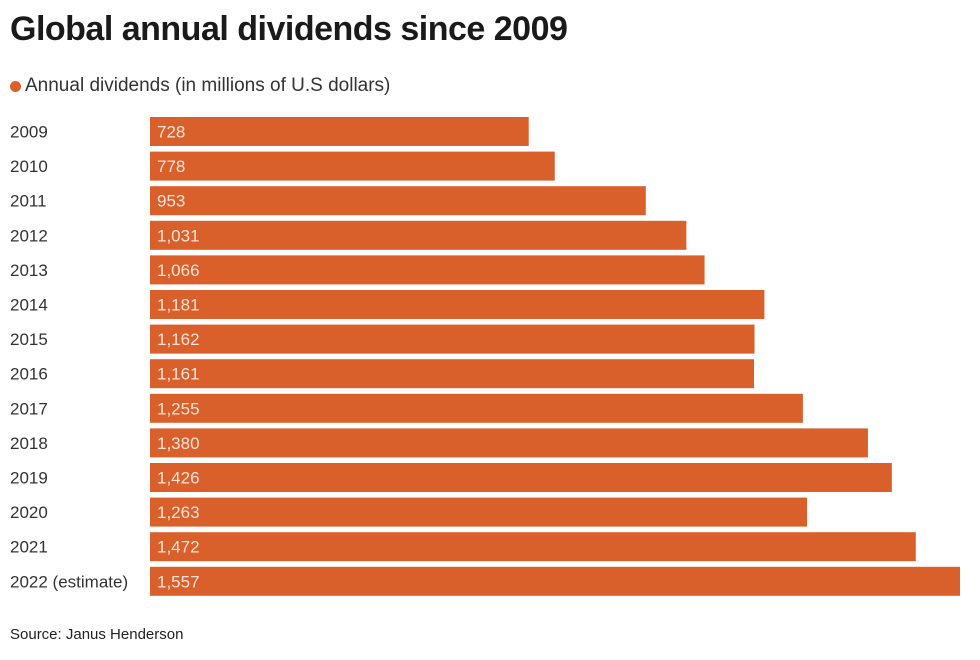 The height and width of the screenshot is (660, 980). Describe the element at coordinates (29, 512) in the screenshot. I see `category-label: 2020` at that location.